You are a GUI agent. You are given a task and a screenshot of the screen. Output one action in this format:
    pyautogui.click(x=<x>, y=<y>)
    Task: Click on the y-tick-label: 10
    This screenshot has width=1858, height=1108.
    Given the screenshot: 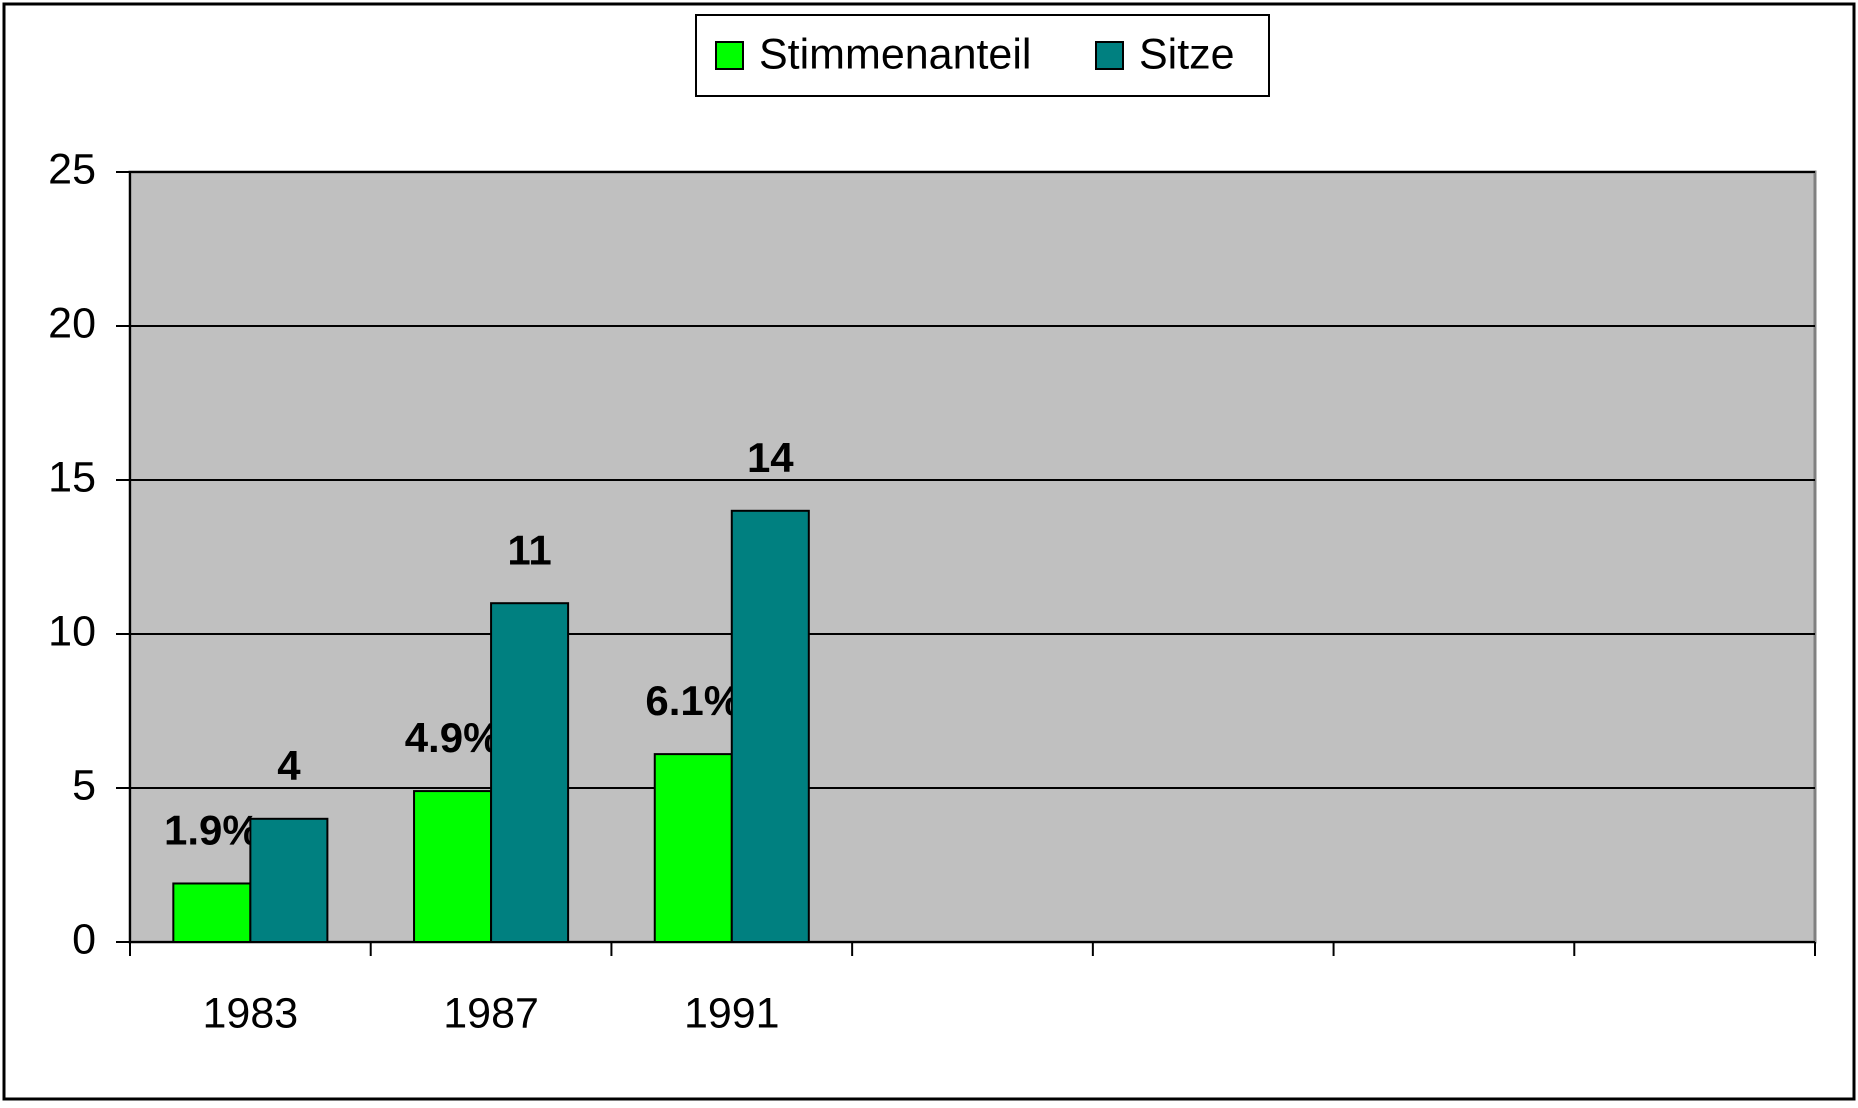 What is the action you would take?
    pyautogui.click(x=72, y=631)
    